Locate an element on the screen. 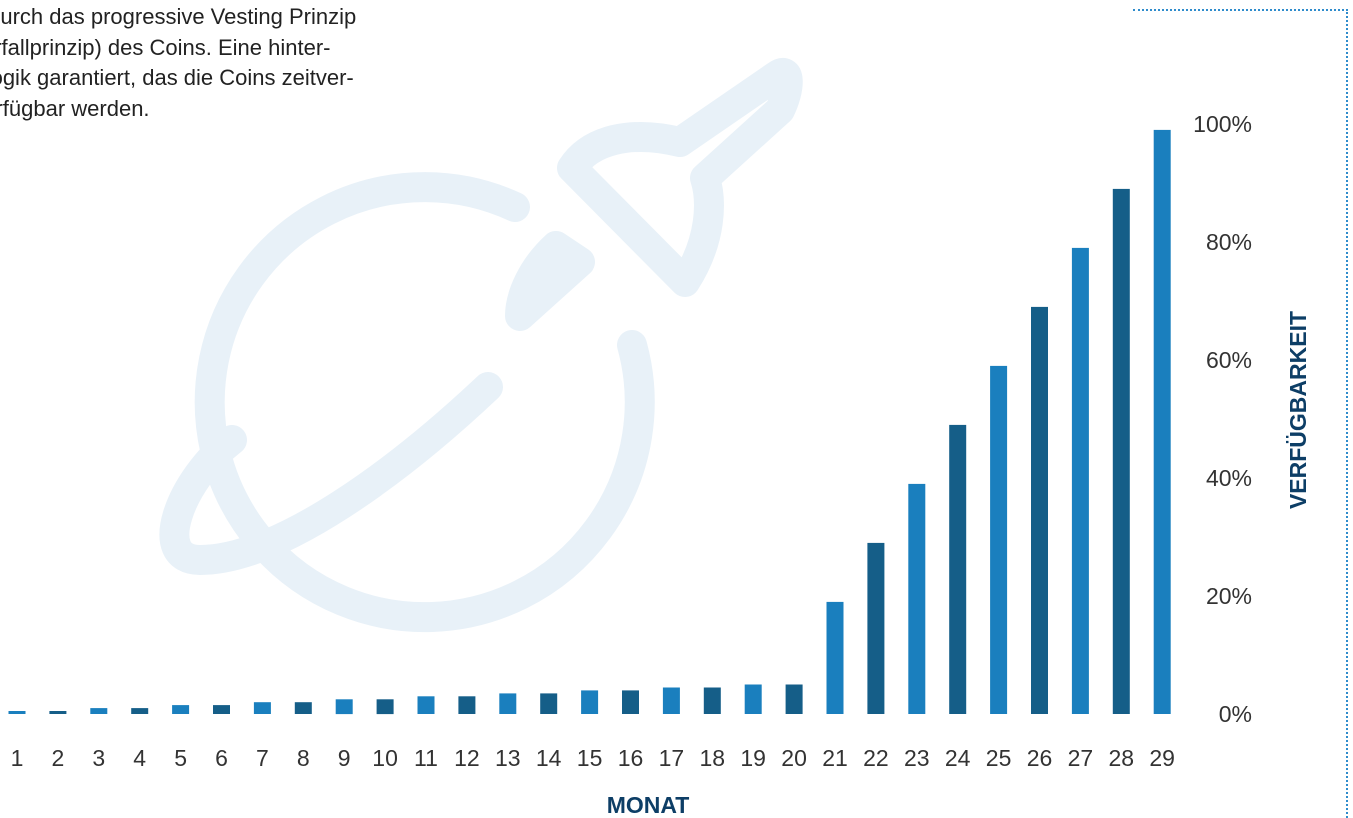 The height and width of the screenshot is (818, 1353). x-tick-label: 15 is located at coordinates (590, 758).